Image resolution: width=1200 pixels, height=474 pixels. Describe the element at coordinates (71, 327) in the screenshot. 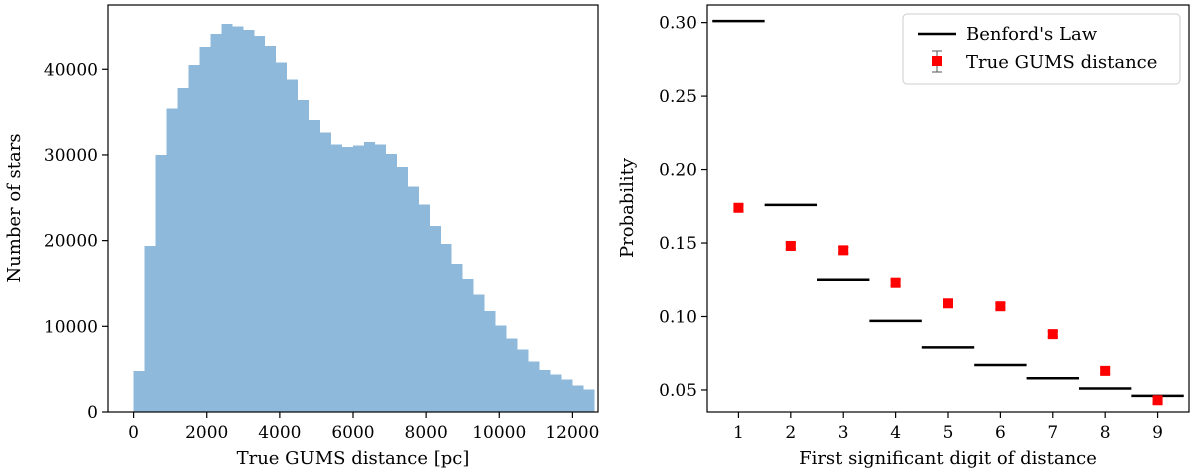

I see `histogram-y-tick-label: 10000` at that location.